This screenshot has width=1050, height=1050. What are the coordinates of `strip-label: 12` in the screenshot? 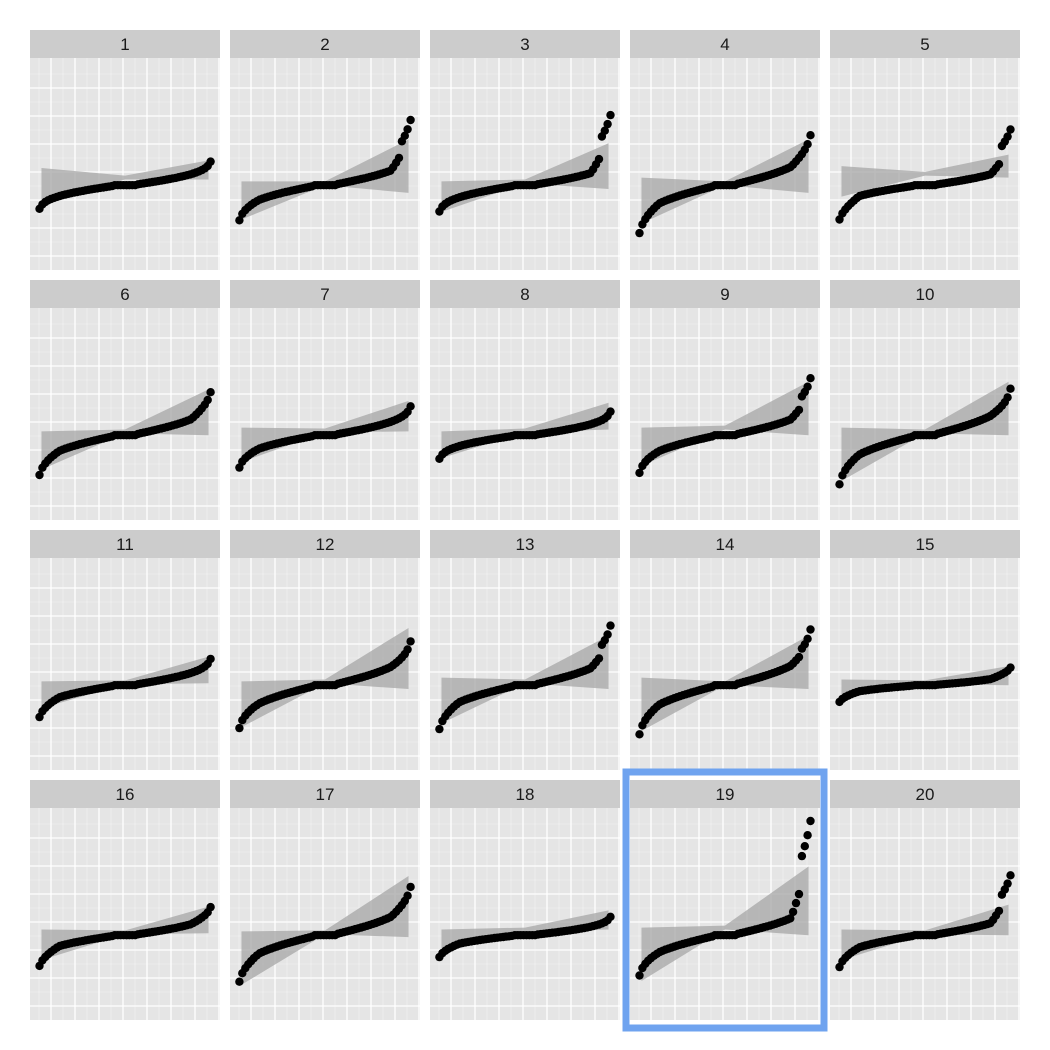 It's located at (325, 544).